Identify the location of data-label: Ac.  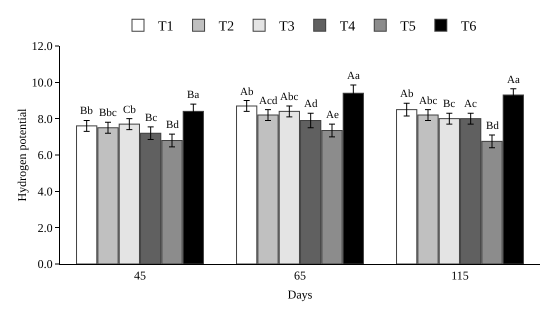
(470, 104).